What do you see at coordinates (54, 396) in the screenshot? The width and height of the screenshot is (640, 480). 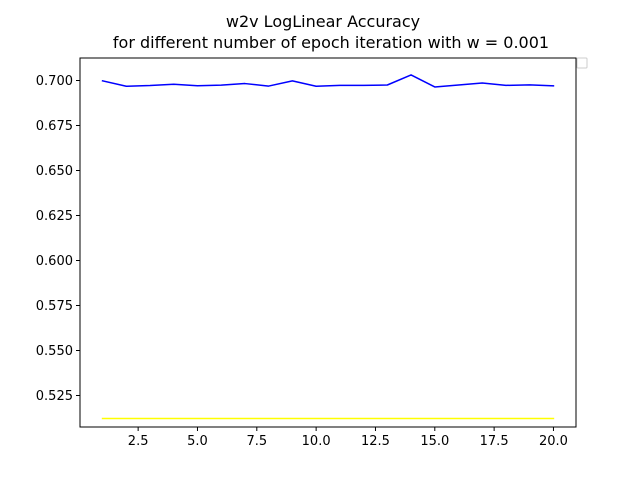 I see `y-tick-label: 0.525` at bounding box center [54, 396].